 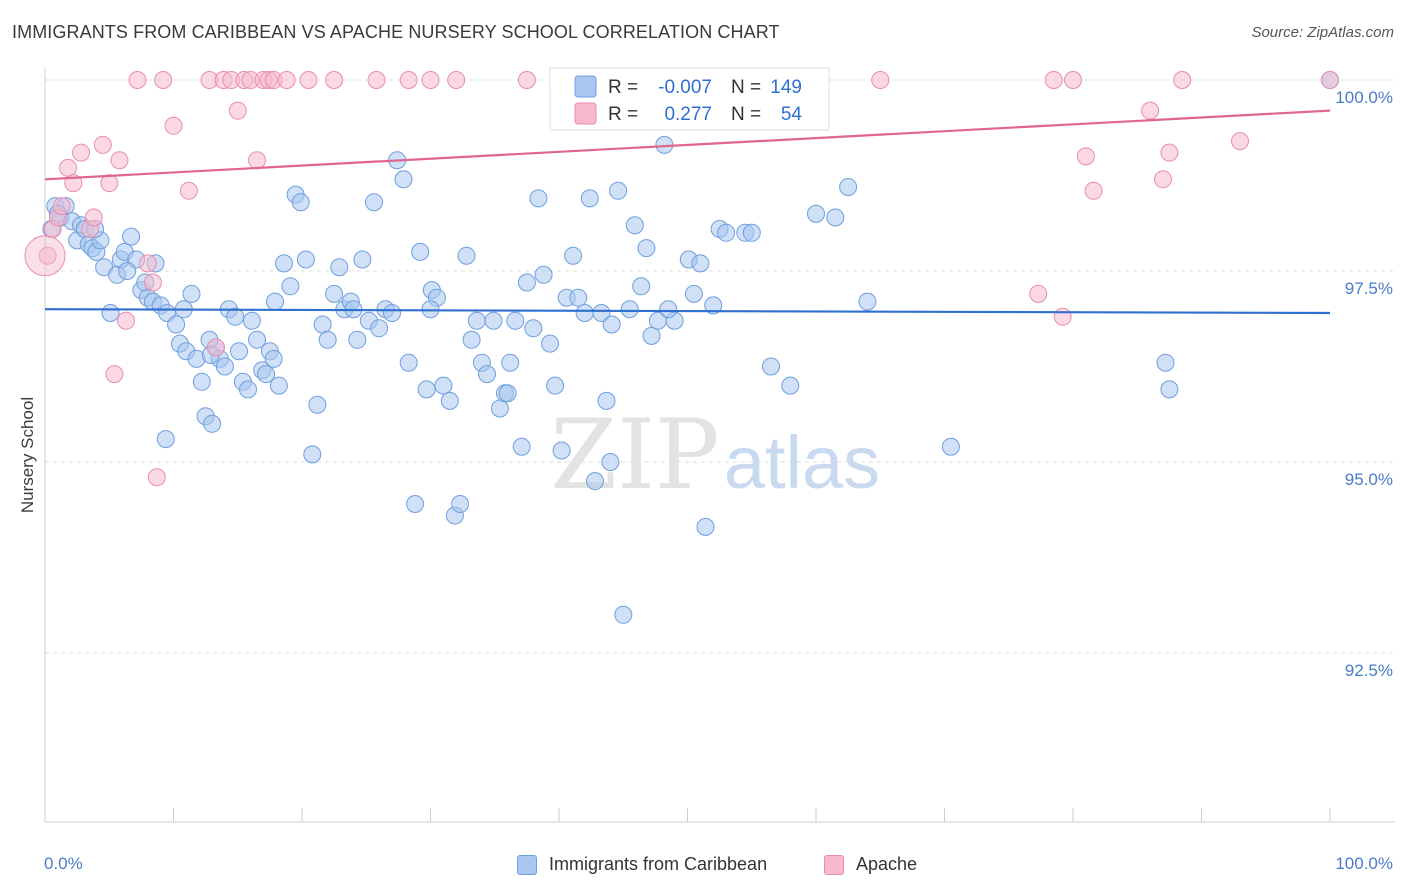 I want to click on y-tick-label-3: 100.0%, so click(x=1364, y=97).